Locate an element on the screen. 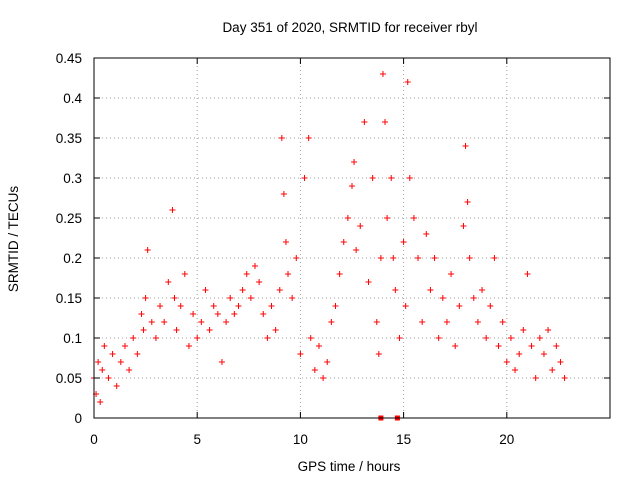 Image resolution: width=640 pixels, height=480 pixels. y-tick-label: 0 is located at coordinates (78, 418).